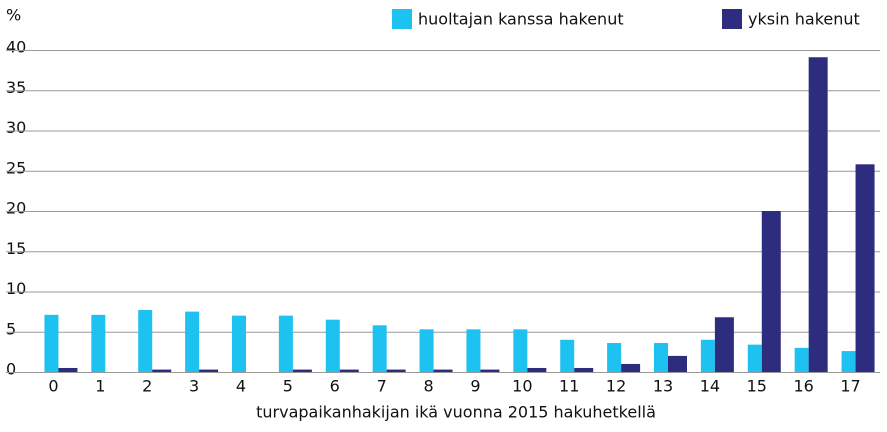 The width and height of the screenshot is (887, 432). Describe the element at coordinates (147, 386) in the screenshot. I see `x-tick-label: 2` at that location.